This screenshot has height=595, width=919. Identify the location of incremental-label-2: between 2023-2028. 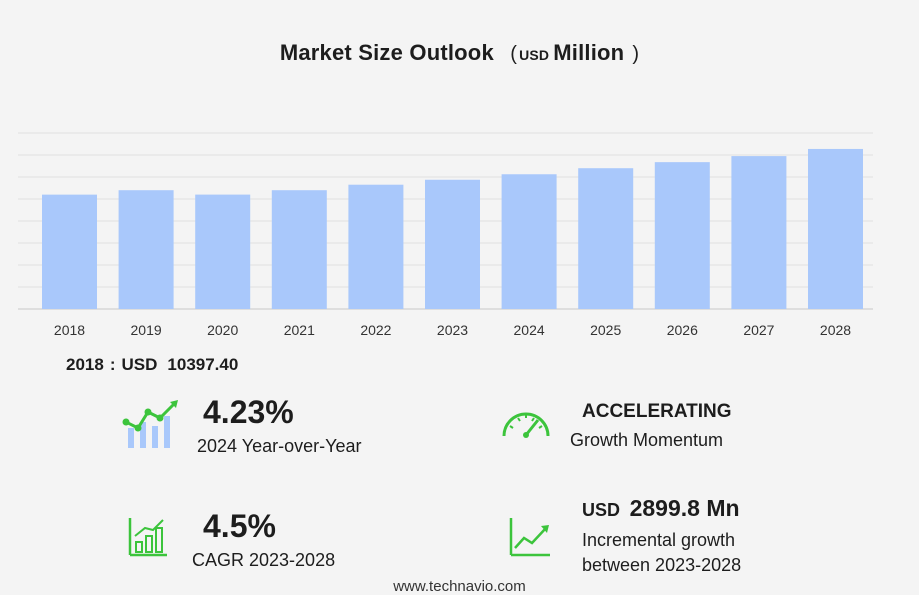
(662, 565).